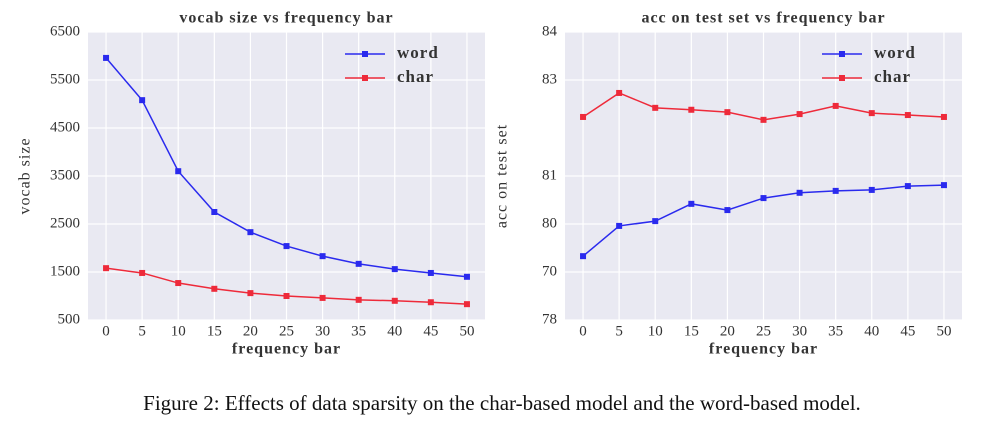 This screenshot has width=1005, height=436. What do you see at coordinates (549, 79) in the screenshot?
I see `y-tick-label: 83` at bounding box center [549, 79].